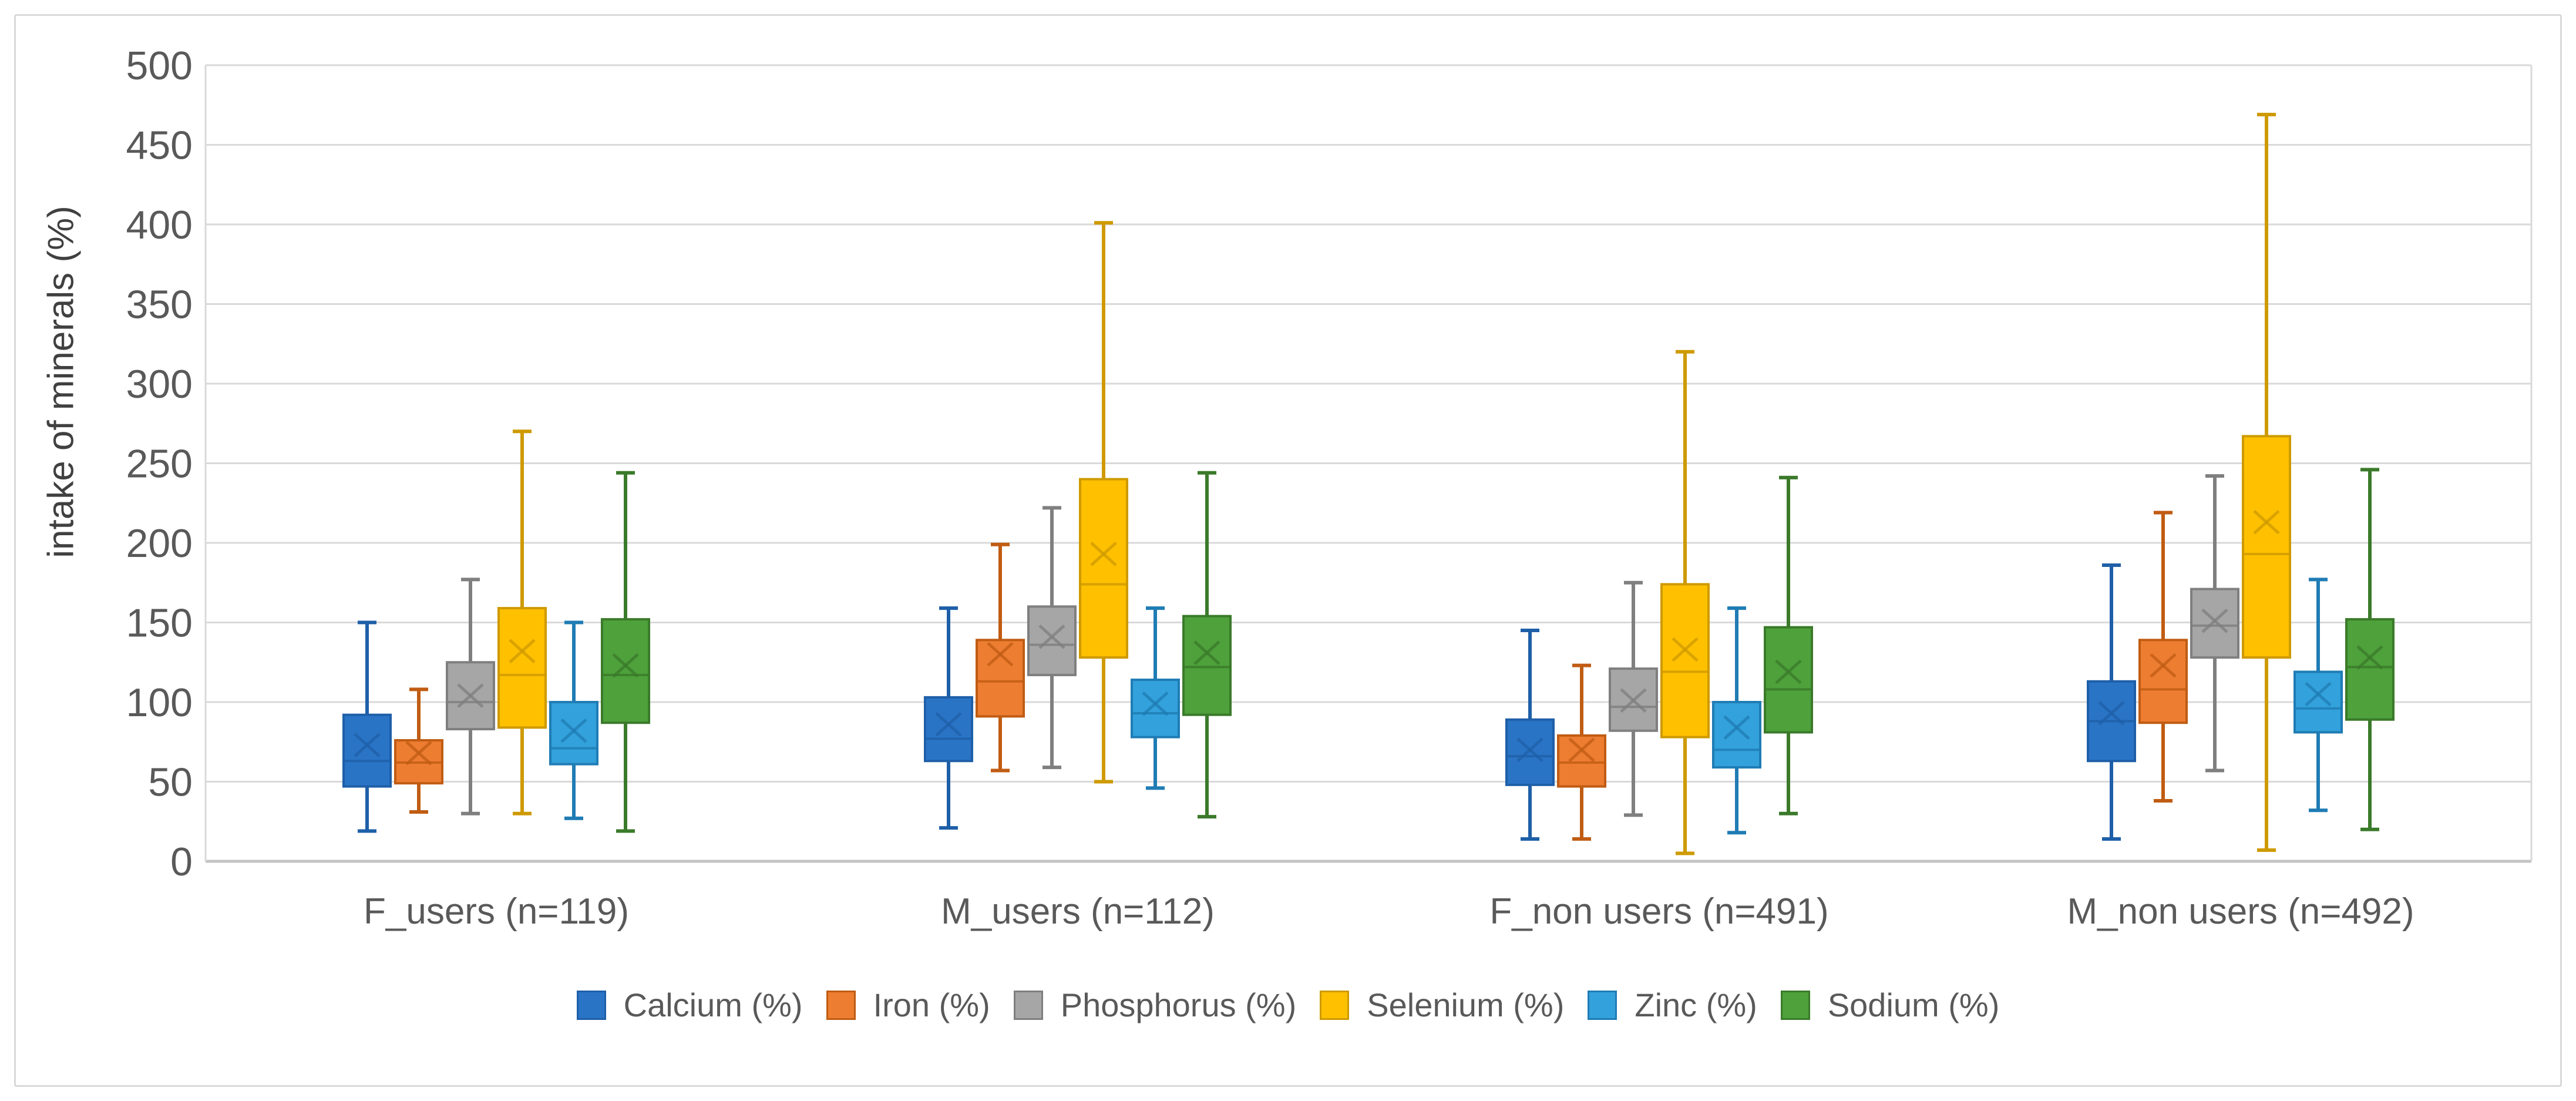 This screenshot has height=1101, width=2576. I want to click on legend-item-calcium: Calcium (%), so click(689, 1005).